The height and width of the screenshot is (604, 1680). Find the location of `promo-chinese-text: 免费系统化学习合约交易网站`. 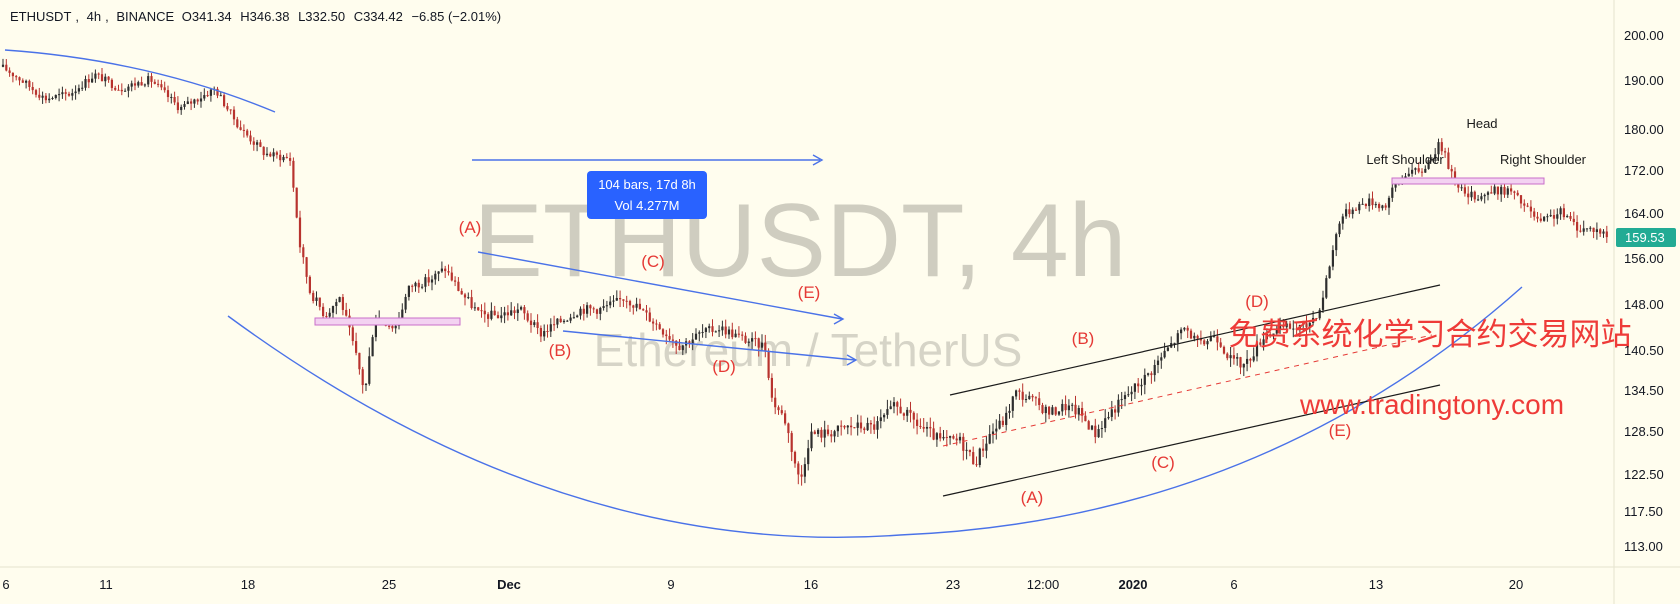

promo-chinese-text: 免费系统化学习合约交易网站 is located at coordinates (1430, 335).